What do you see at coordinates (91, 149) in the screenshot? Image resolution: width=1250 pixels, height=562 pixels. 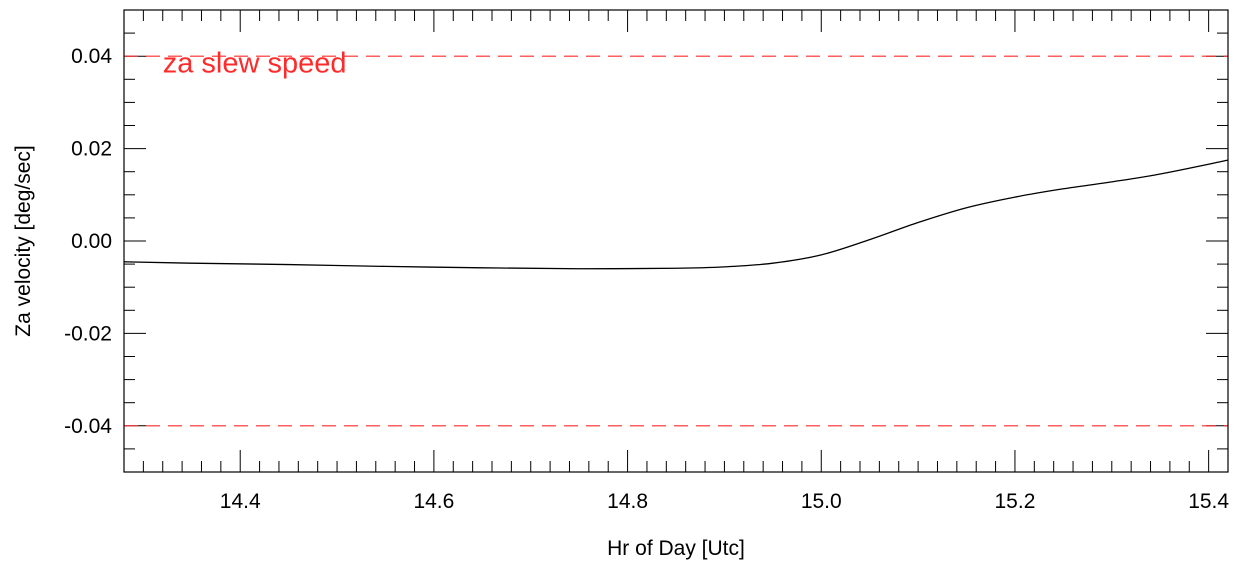 I see `y-tick-label: 0.02` at bounding box center [91, 149].